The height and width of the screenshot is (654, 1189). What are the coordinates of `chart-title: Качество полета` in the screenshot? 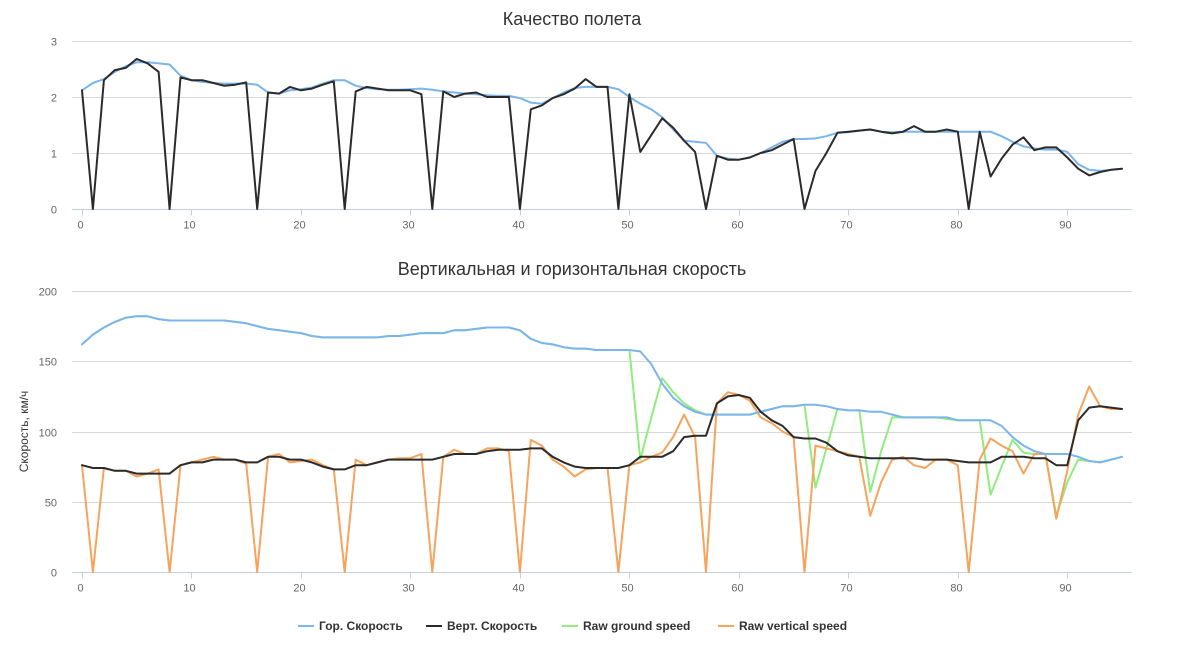 It's located at (572, 19).